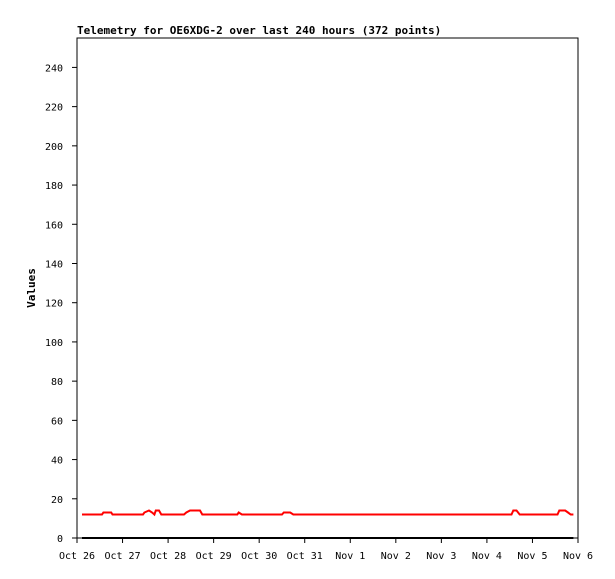 Image resolution: width=615 pixels, height=579 pixels. Describe the element at coordinates (578, 556) in the screenshot. I see `x-tick-label: Nov 6` at that location.